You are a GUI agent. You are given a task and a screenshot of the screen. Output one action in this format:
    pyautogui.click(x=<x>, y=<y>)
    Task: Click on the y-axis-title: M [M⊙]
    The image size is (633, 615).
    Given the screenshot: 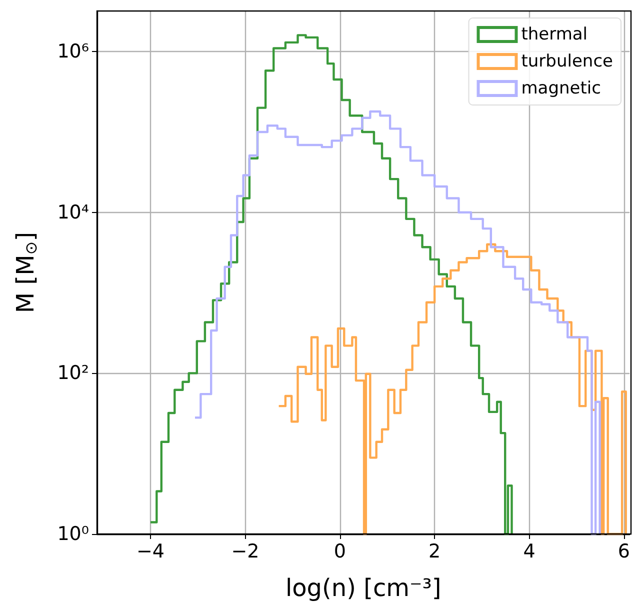 What is the action you would take?
    pyautogui.click(x=26, y=273)
    